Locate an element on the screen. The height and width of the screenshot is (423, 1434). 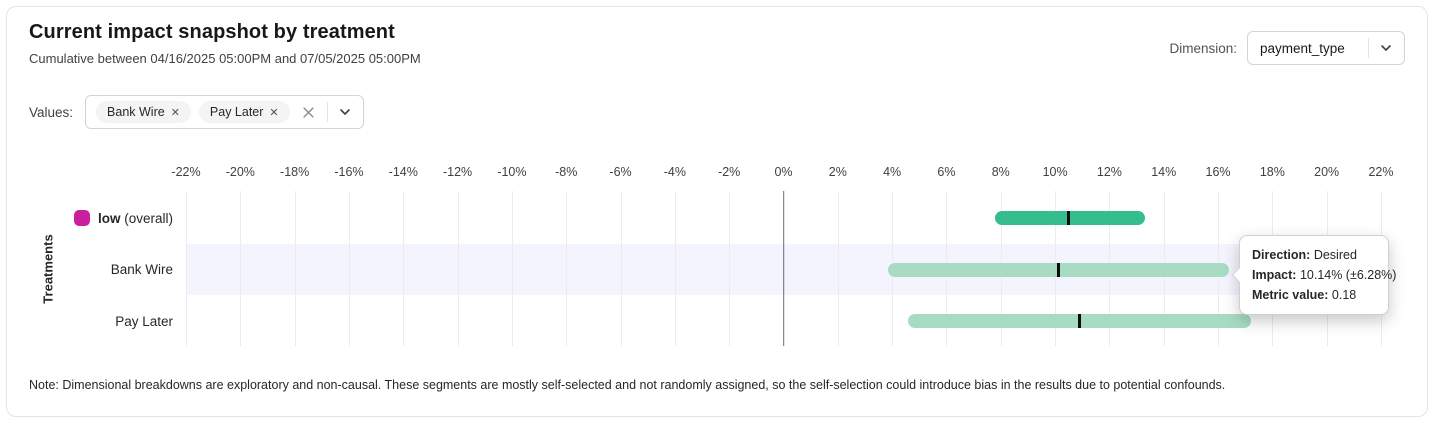
axis-tick-label: -18% is located at coordinates (295, 172).